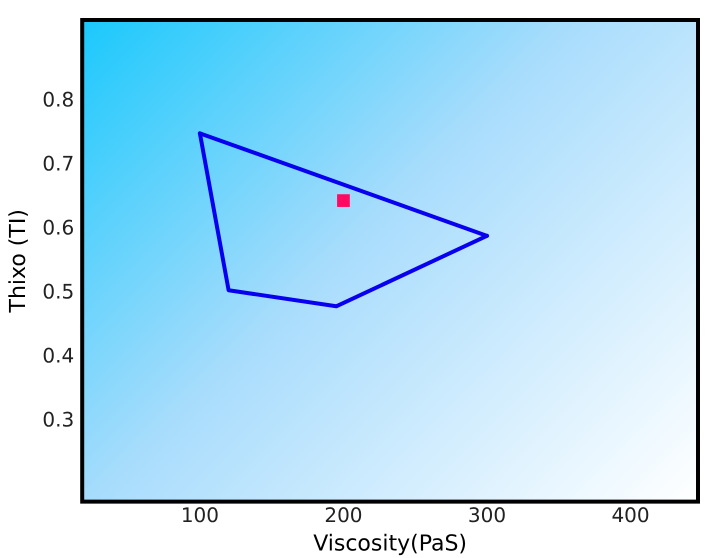 The width and height of the screenshot is (707, 558). What do you see at coordinates (58, 292) in the screenshot?
I see `y-tick-label: 0.5` at bounding box center [58, 292].